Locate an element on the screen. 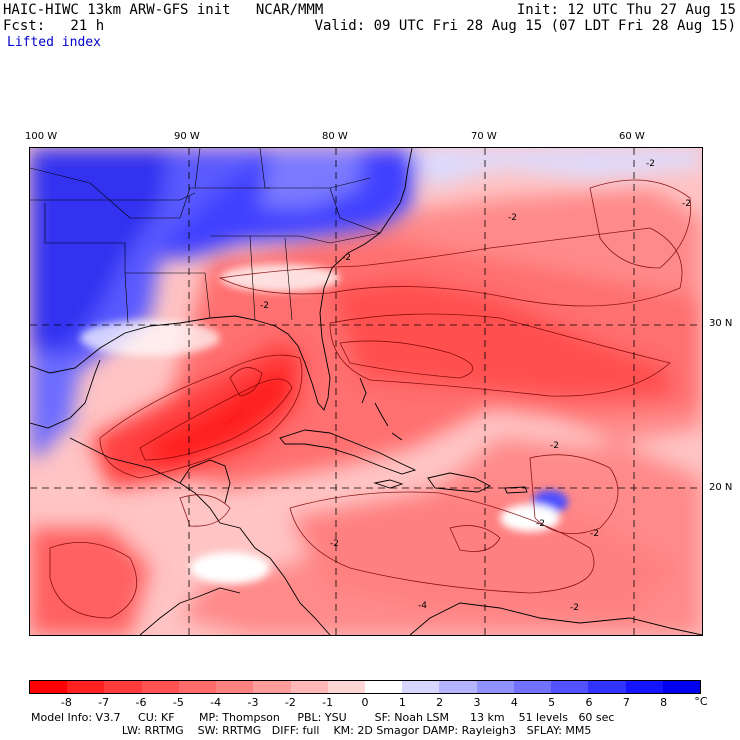 The height and width of the screenshot is (740, 740). colorbar-tick: 1 is located at coordinates (402, 702).